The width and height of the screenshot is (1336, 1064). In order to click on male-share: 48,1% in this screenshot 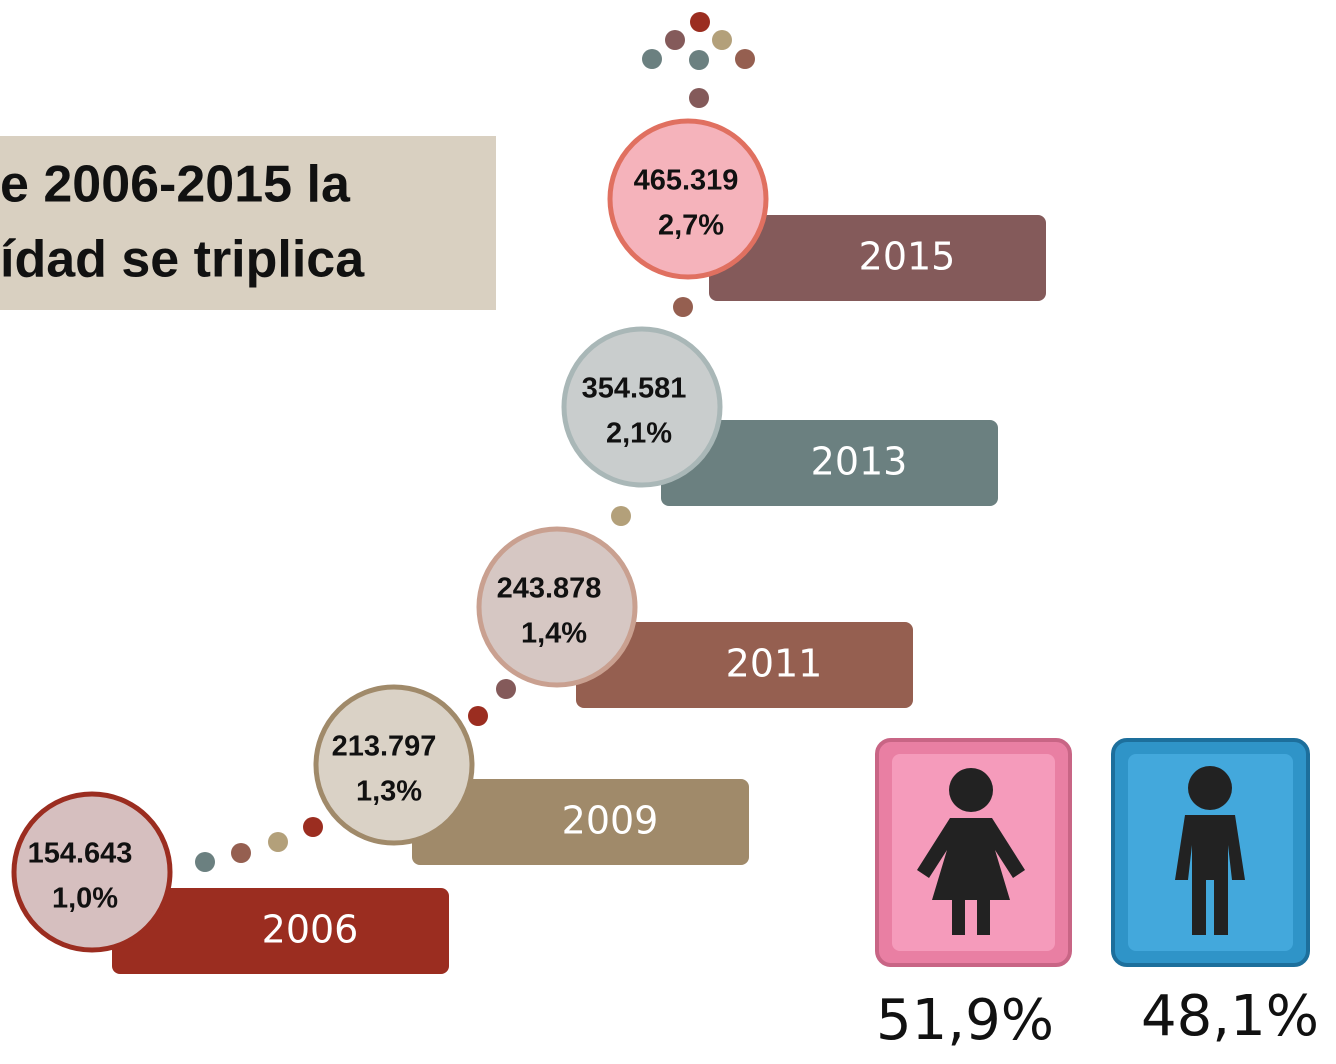, I will do `click(1230, 1016)`.